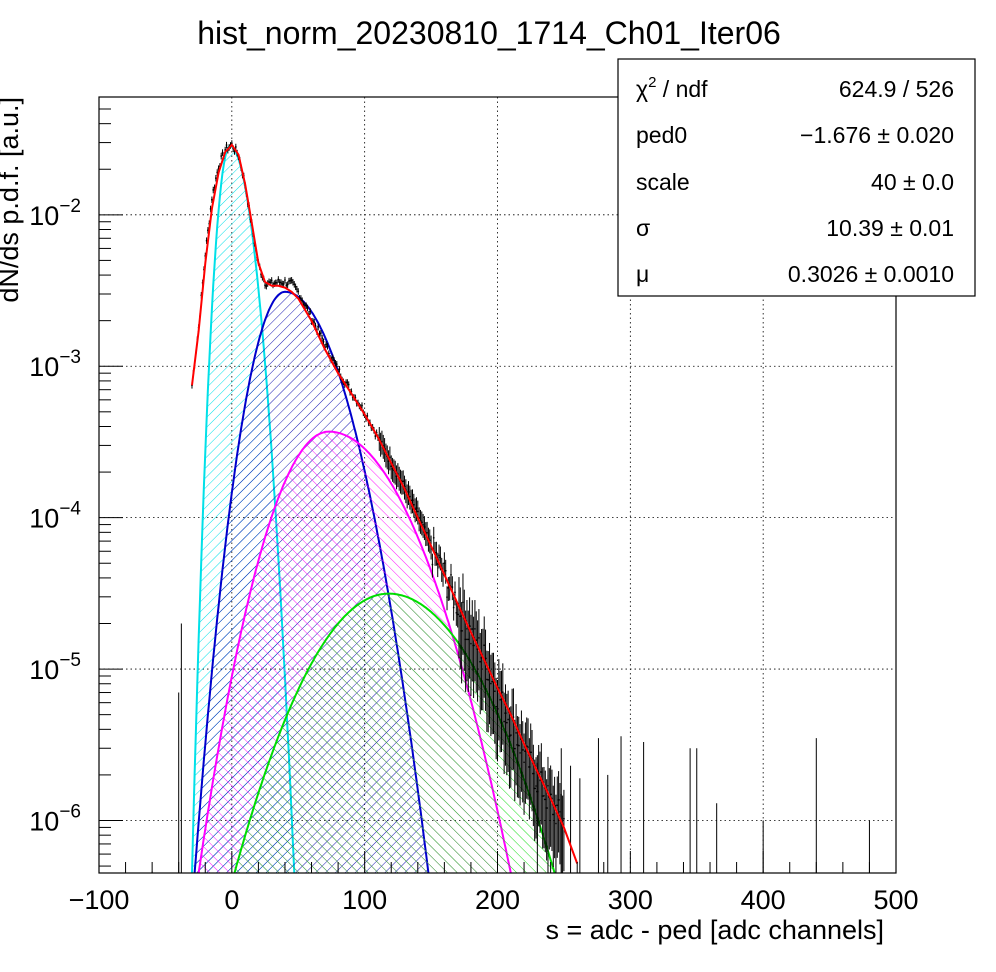 This screenshot has width=996, height=972. What do you see at coordinates (642, 274) in the screenshot?
I see `stat-label: μ` at bounding box center [642, 274].